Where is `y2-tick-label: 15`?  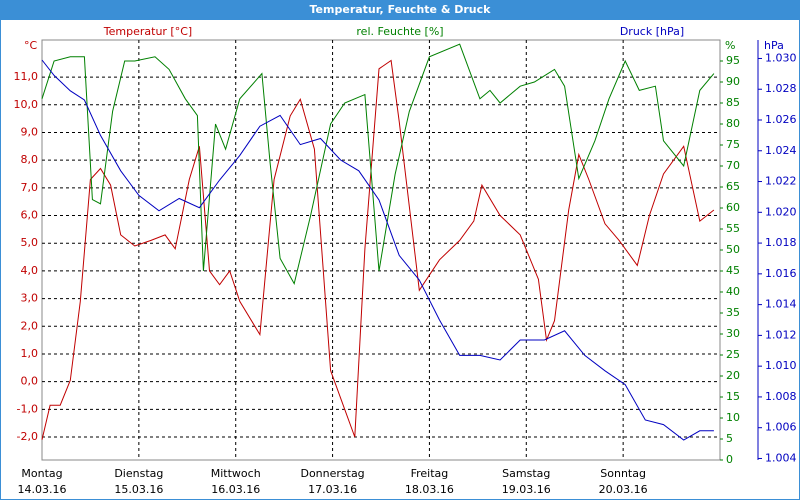 y2-tick-label: 15 is located at coordinates (733, 396).